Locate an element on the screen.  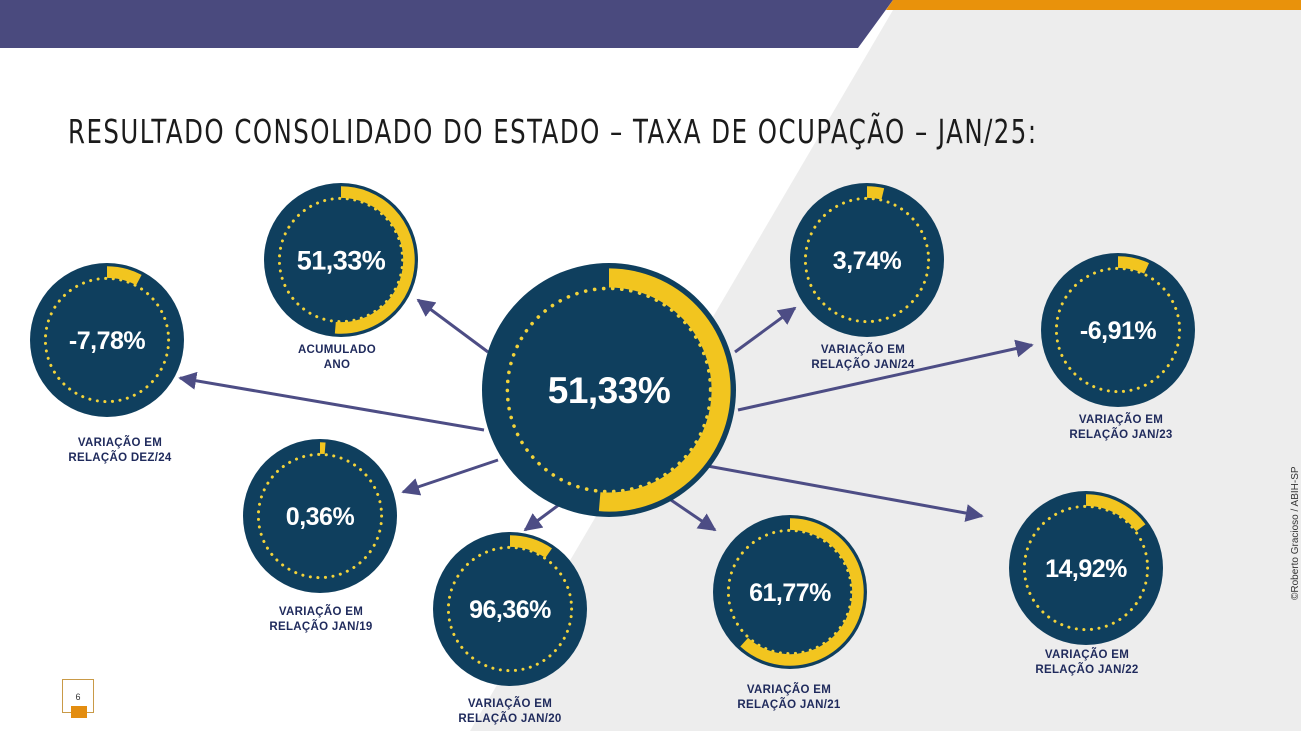
gauge-value: 0,36% is located at coordinates (320, 517).